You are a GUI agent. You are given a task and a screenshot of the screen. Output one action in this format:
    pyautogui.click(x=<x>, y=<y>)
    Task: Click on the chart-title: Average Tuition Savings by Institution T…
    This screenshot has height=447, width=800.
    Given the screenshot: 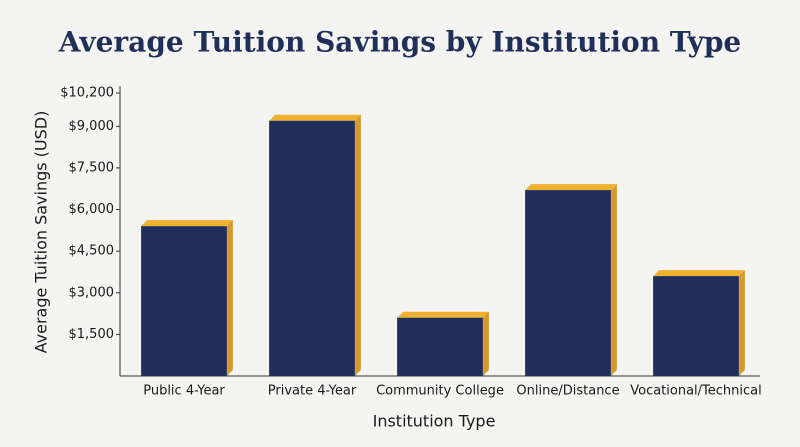 What is the action you would take?
    pyautogui.click(x=400, y=42)
    